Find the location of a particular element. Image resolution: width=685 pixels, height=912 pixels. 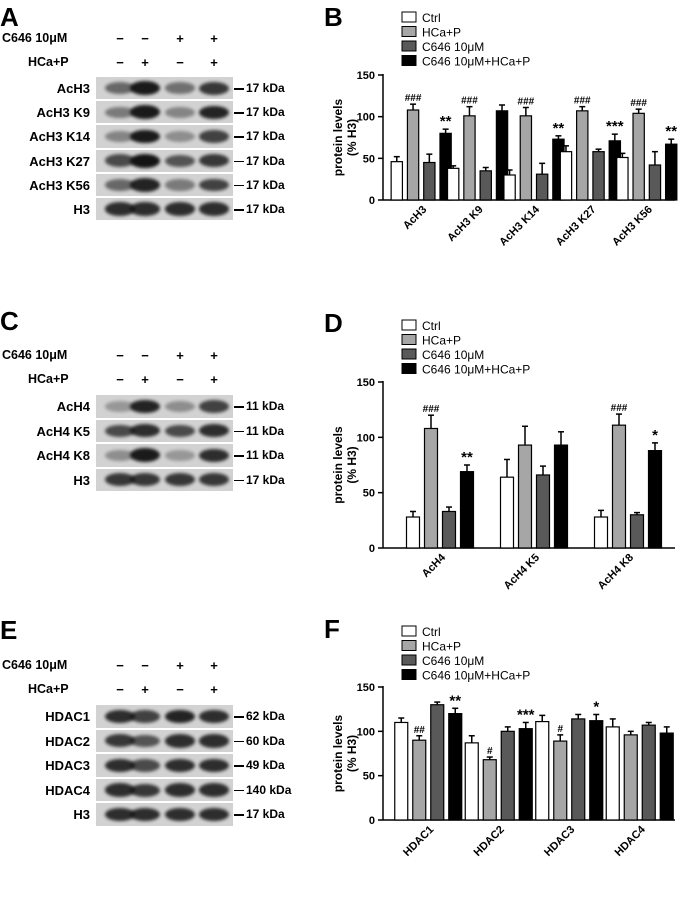

molecular-weight-marker: 49 kDa is located at coordinates (259, 765).